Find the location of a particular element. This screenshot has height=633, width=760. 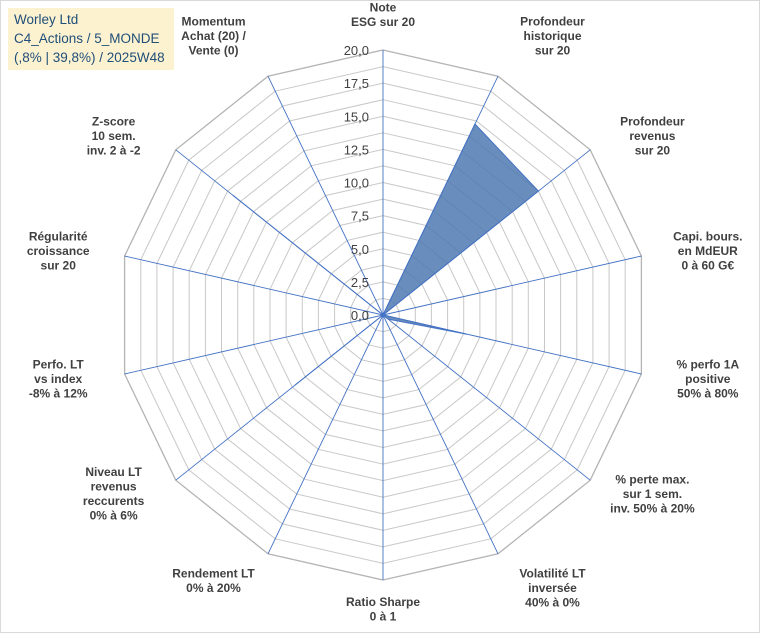

radar-category-label-line: Achat (20) / is located at coordinates (213, 36).